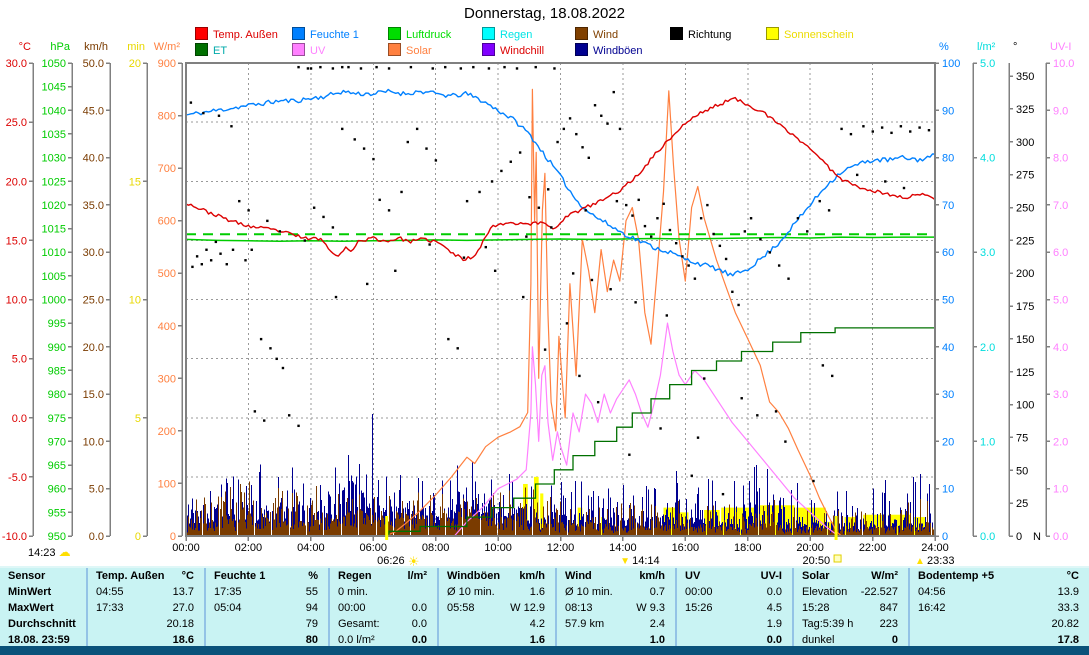 This screenshot has height=655, width=1089. Describe the element at coordinates (298, 49) in the screenshot. I see `uv-swatch-icon` at that location.